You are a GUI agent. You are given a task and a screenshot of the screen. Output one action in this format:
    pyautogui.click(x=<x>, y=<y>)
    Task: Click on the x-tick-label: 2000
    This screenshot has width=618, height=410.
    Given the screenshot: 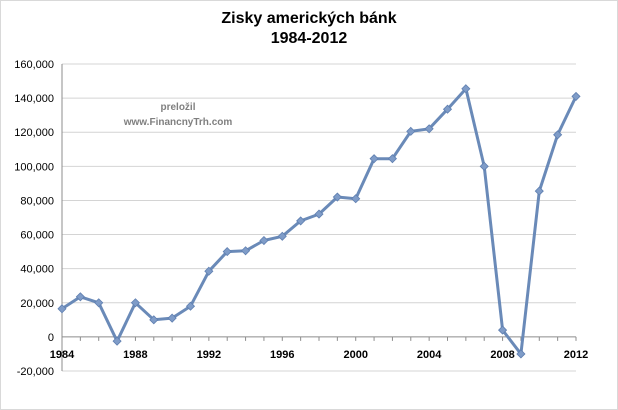 What is the action you would take?
    pyautogui.click(x=355, y=355)
    